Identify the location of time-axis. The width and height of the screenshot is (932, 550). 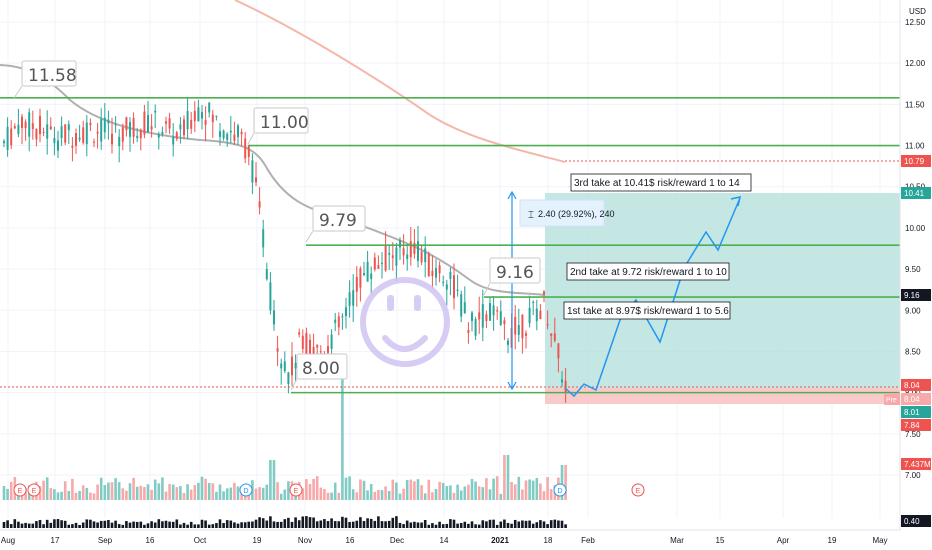
(450, 540).